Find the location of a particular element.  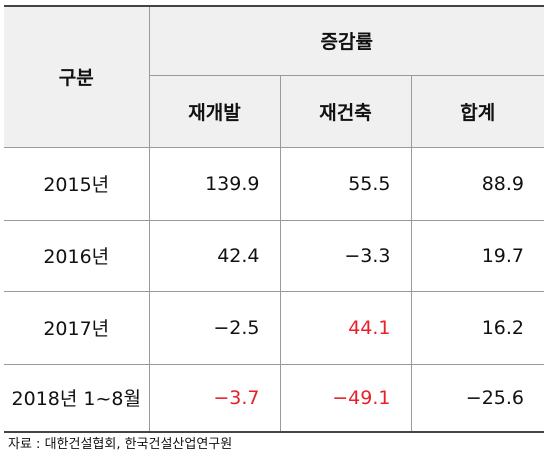

cell-value: 42.4 is located at coordinates (214, 256).